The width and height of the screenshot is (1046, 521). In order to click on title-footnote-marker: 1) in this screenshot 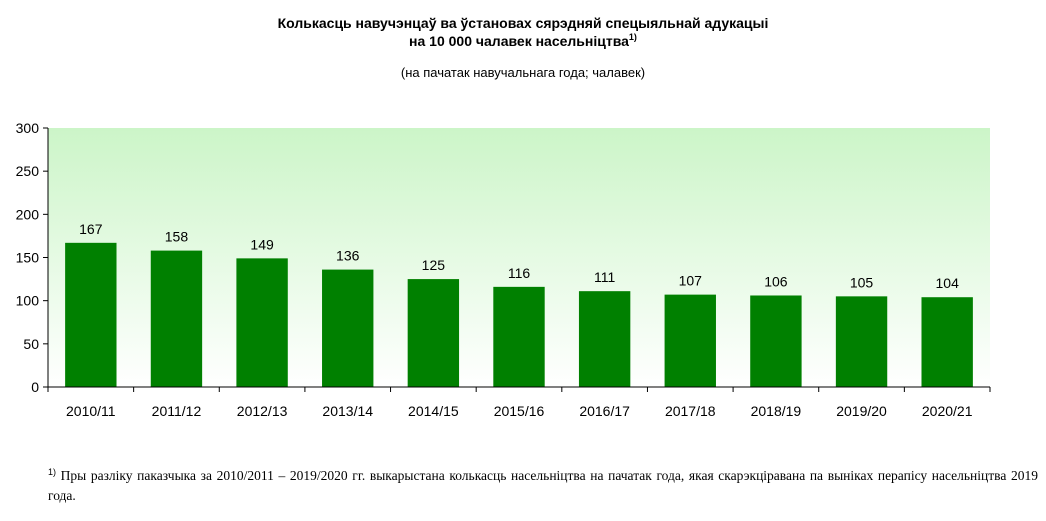, I will do `click(632, 37)`.